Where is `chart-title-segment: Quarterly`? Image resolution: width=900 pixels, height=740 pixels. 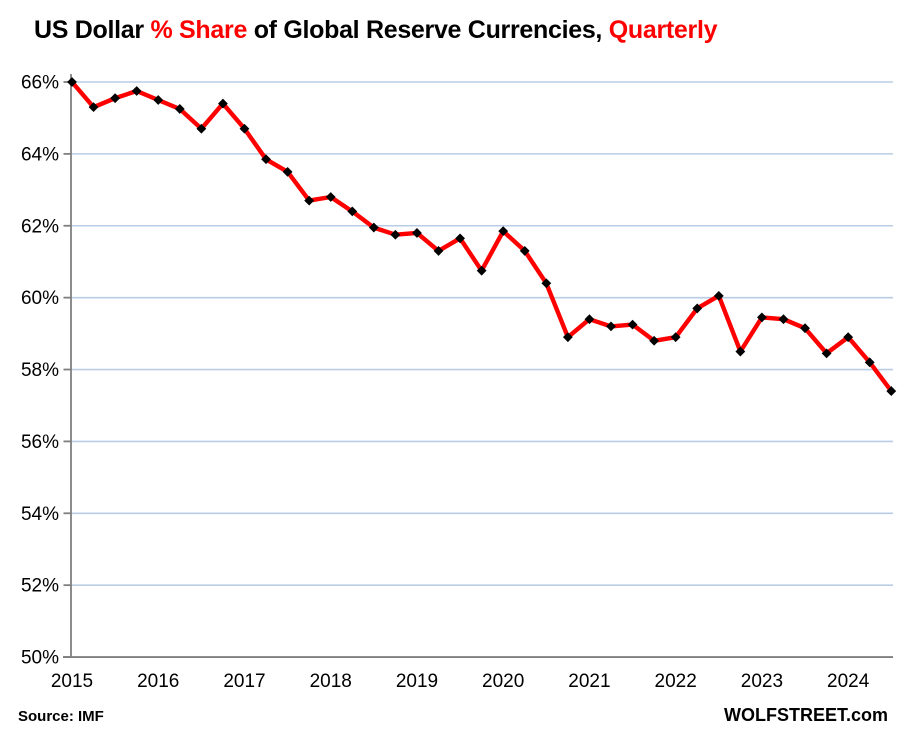
chart-title-segment: Quarterly is located at coordinates (663, 30).